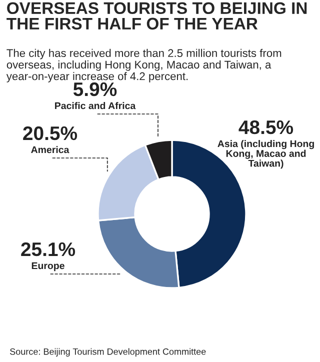 The height and width of the screenshot is (362, 320). What do you see at coordinates (48, 267) in the screenshot?
I see `slice-label: Europe` at bounding box center [48, 267].